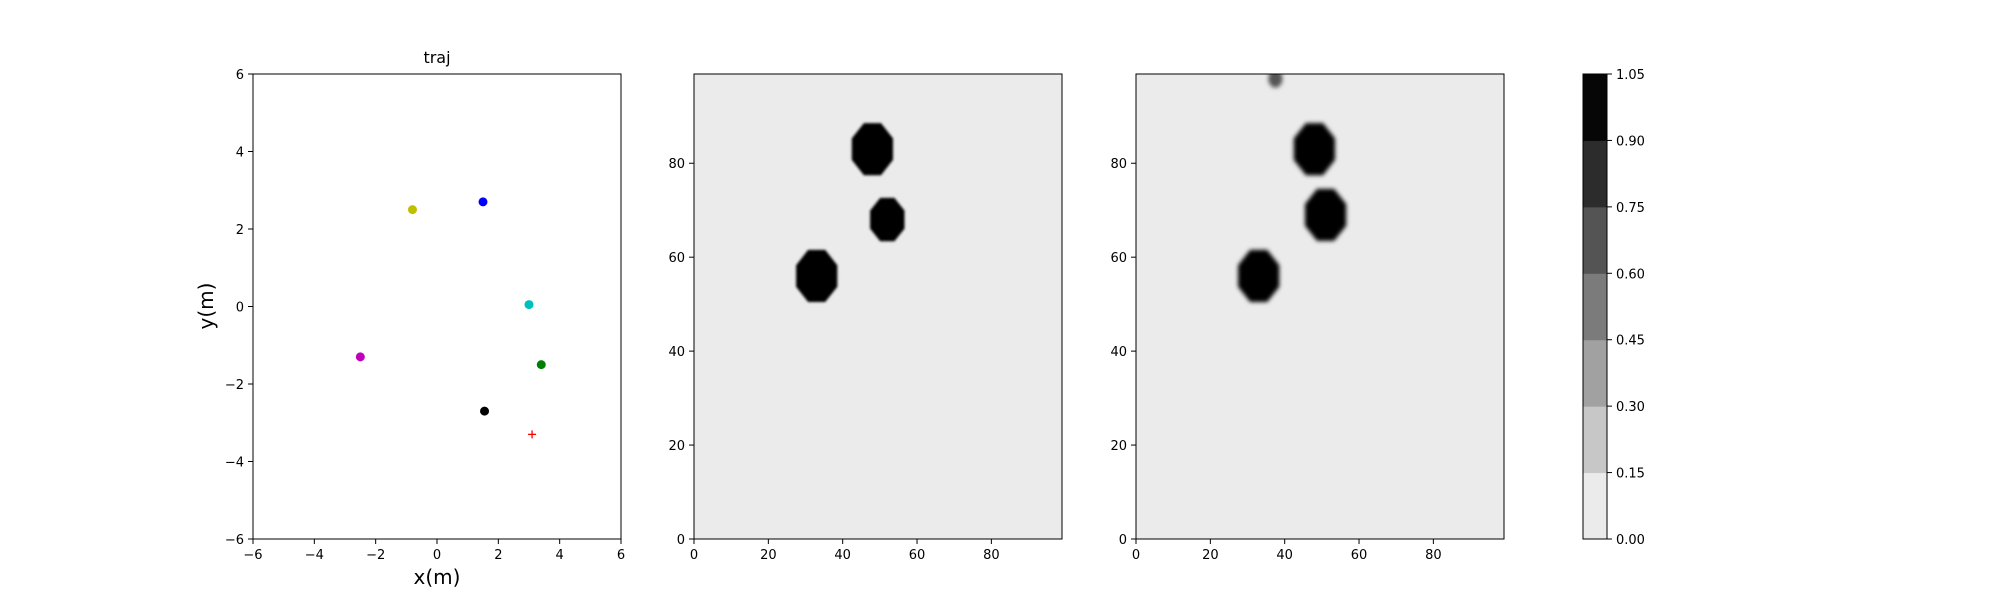  Describe the element at coordinates (1630, 208) in the screenshot. I see `colorbar-tick-label: 0.75` at that location.